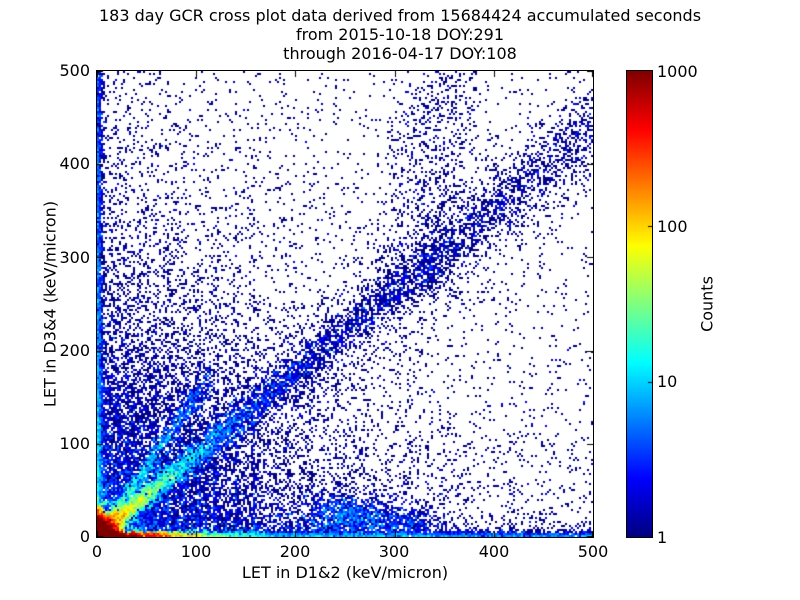 This screenshot has width=800, height=600. Describe the element at coordinates (97, 551) in the screenshot. I see `x-tick-0: 0` at that location.